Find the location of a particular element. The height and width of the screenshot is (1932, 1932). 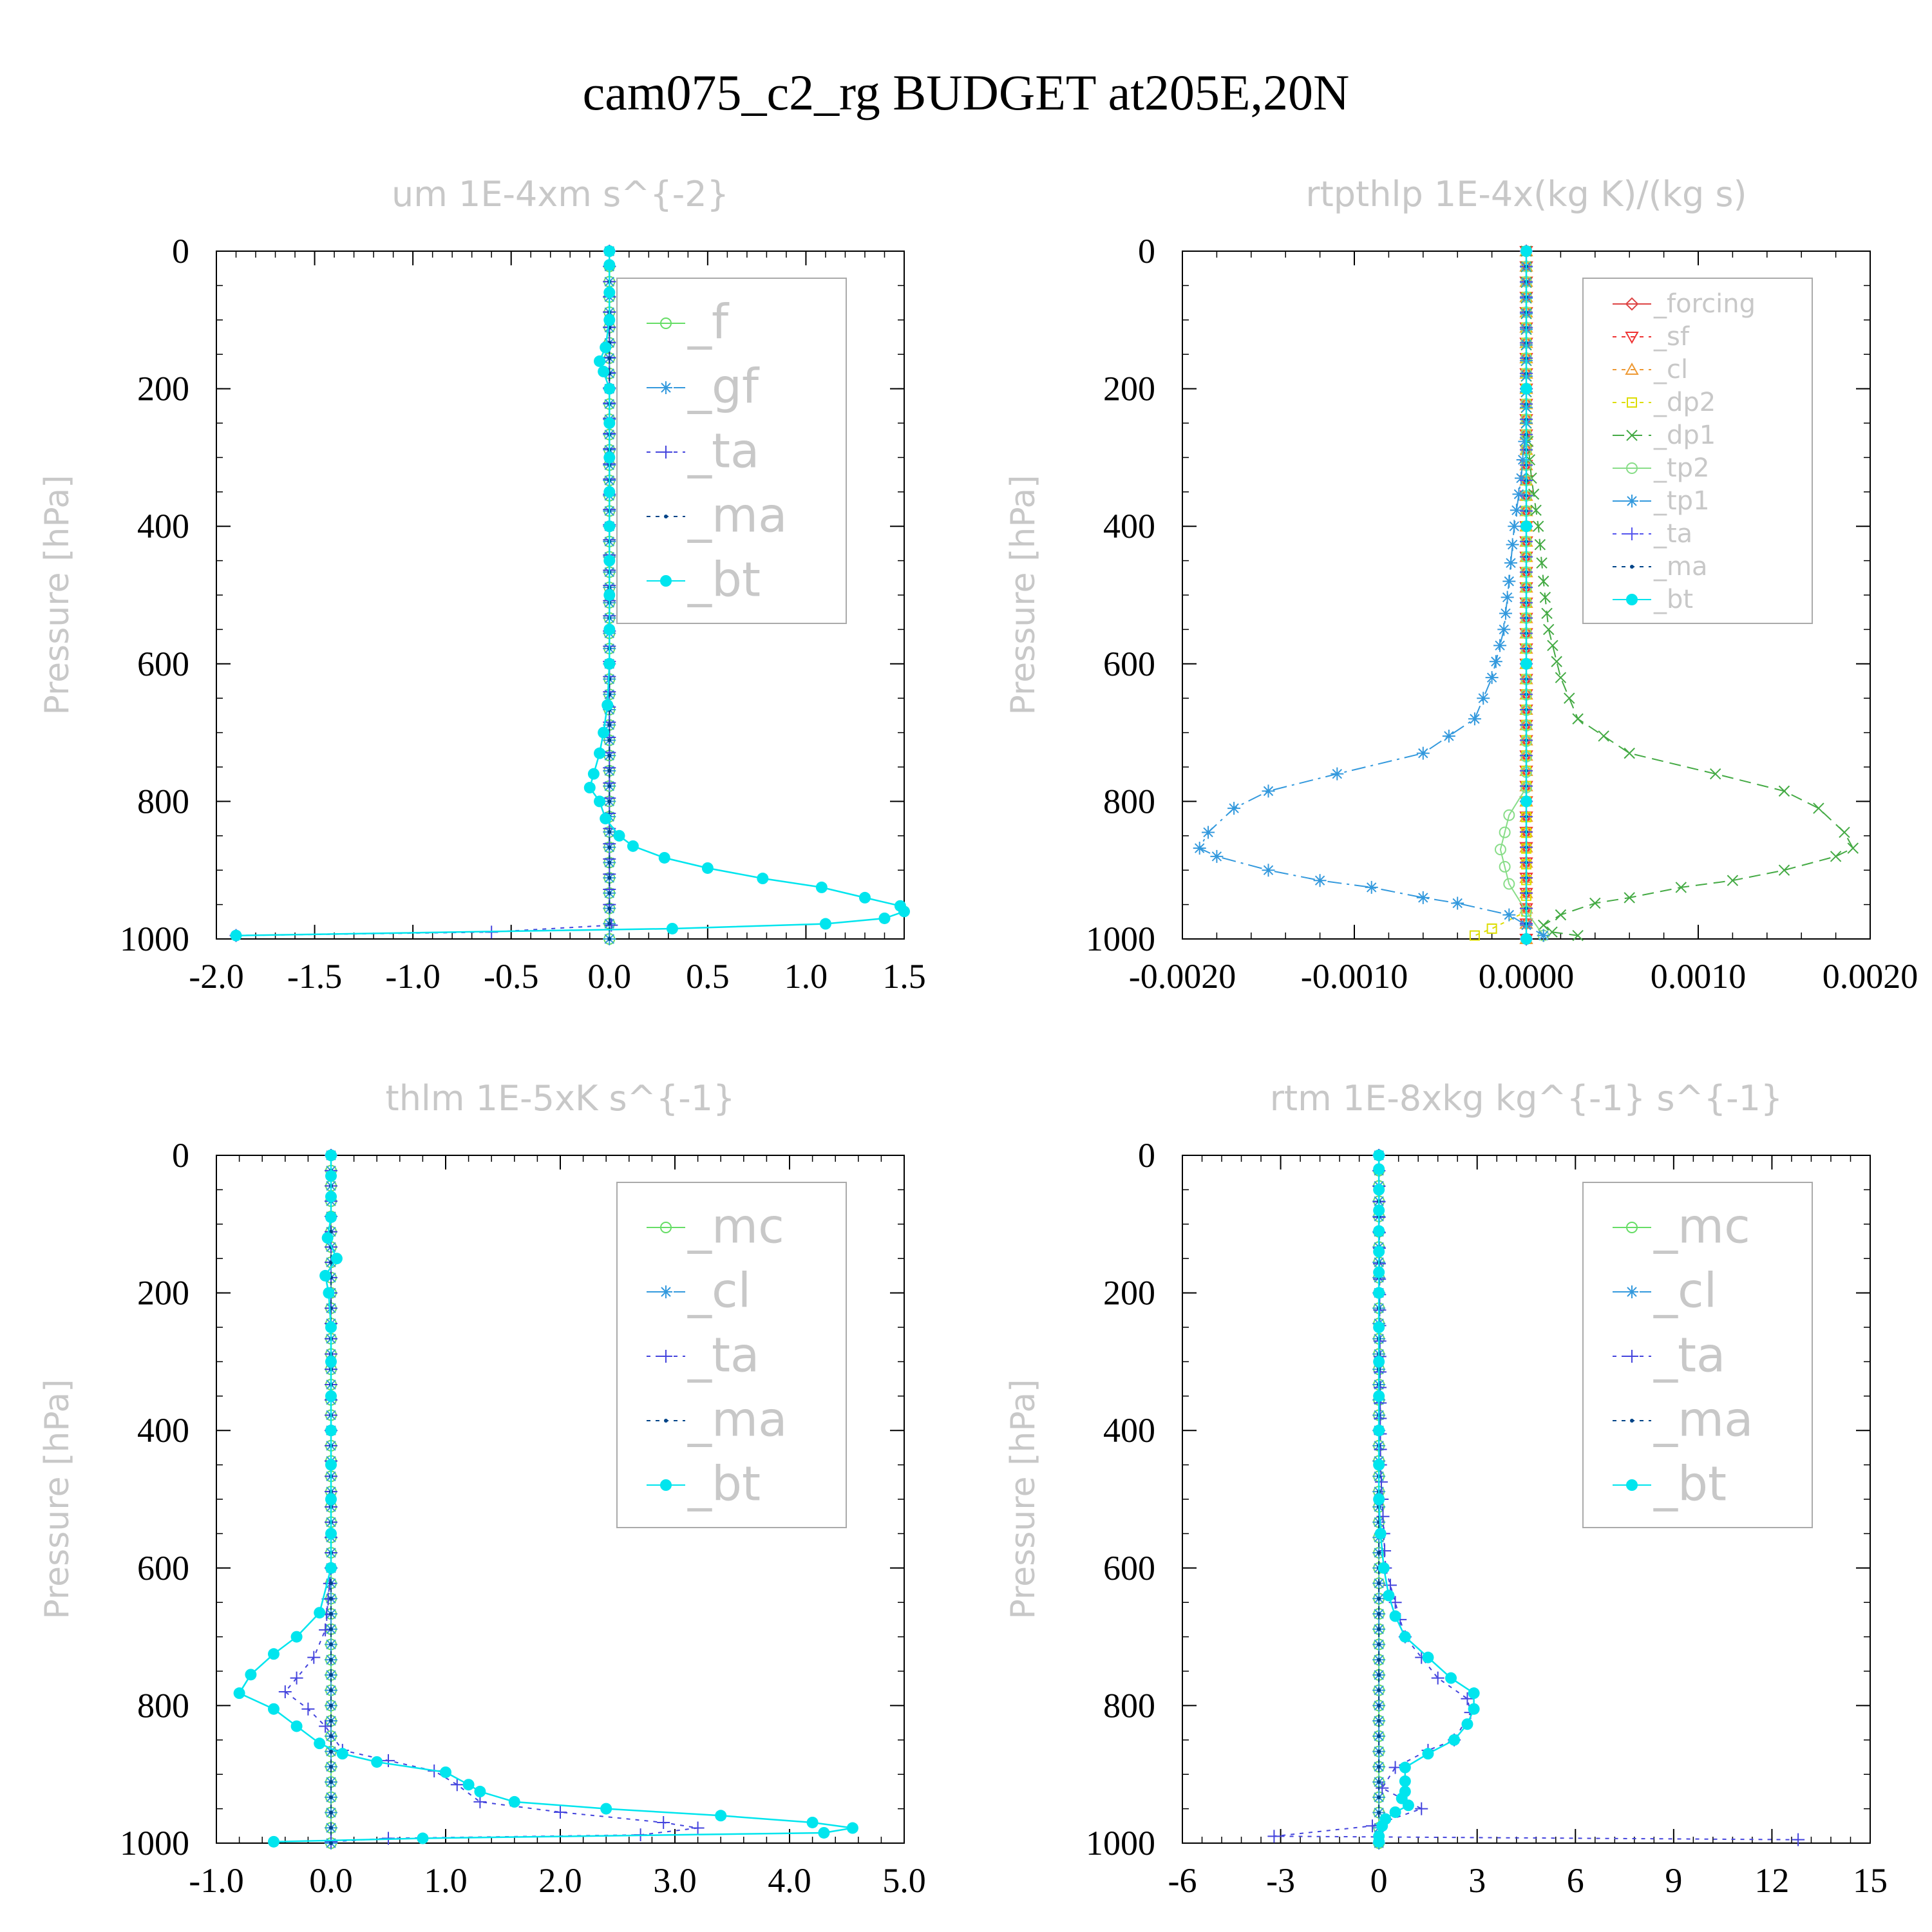

legend-entry-forcing: _forcing is located at coordinates (1684, 304).